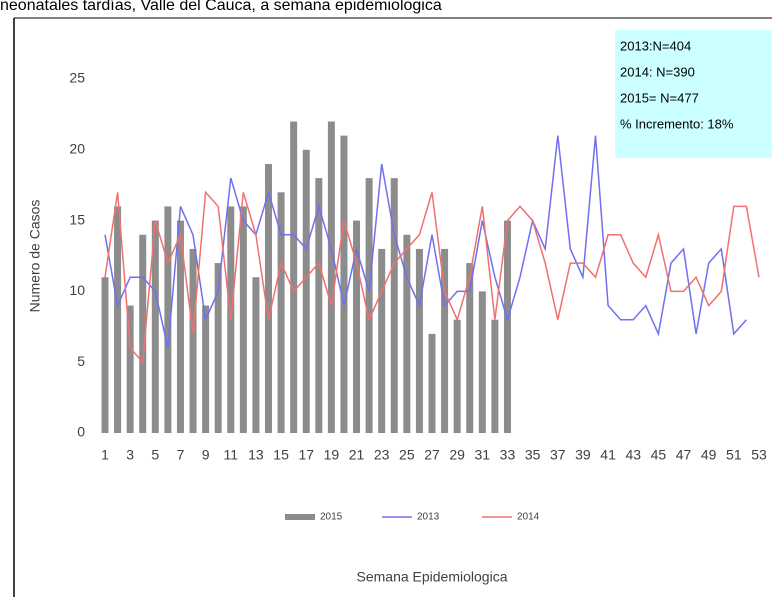 The height and width of the screenshot is (597, 772). I want to click on annotation-box, so click(693, 94).